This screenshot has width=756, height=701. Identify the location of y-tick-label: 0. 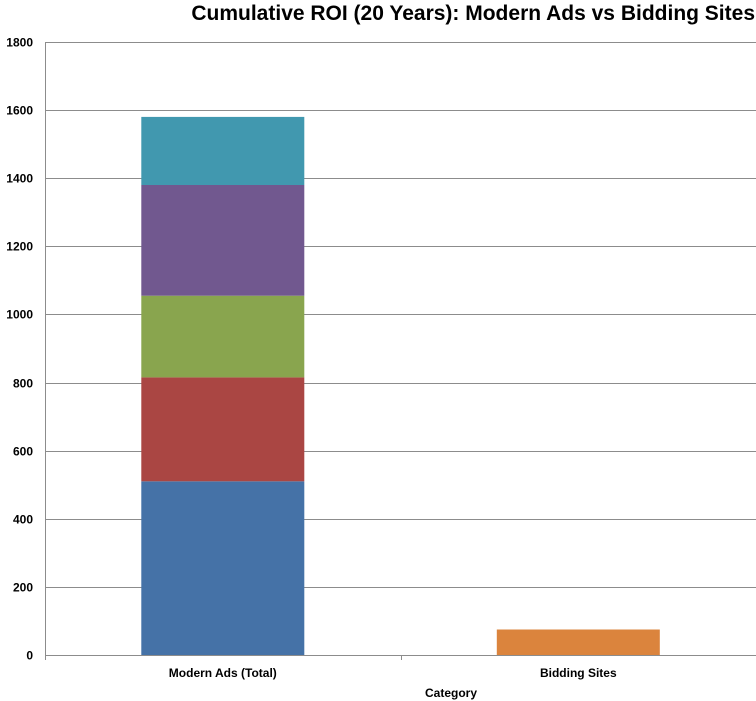
(29, 656).